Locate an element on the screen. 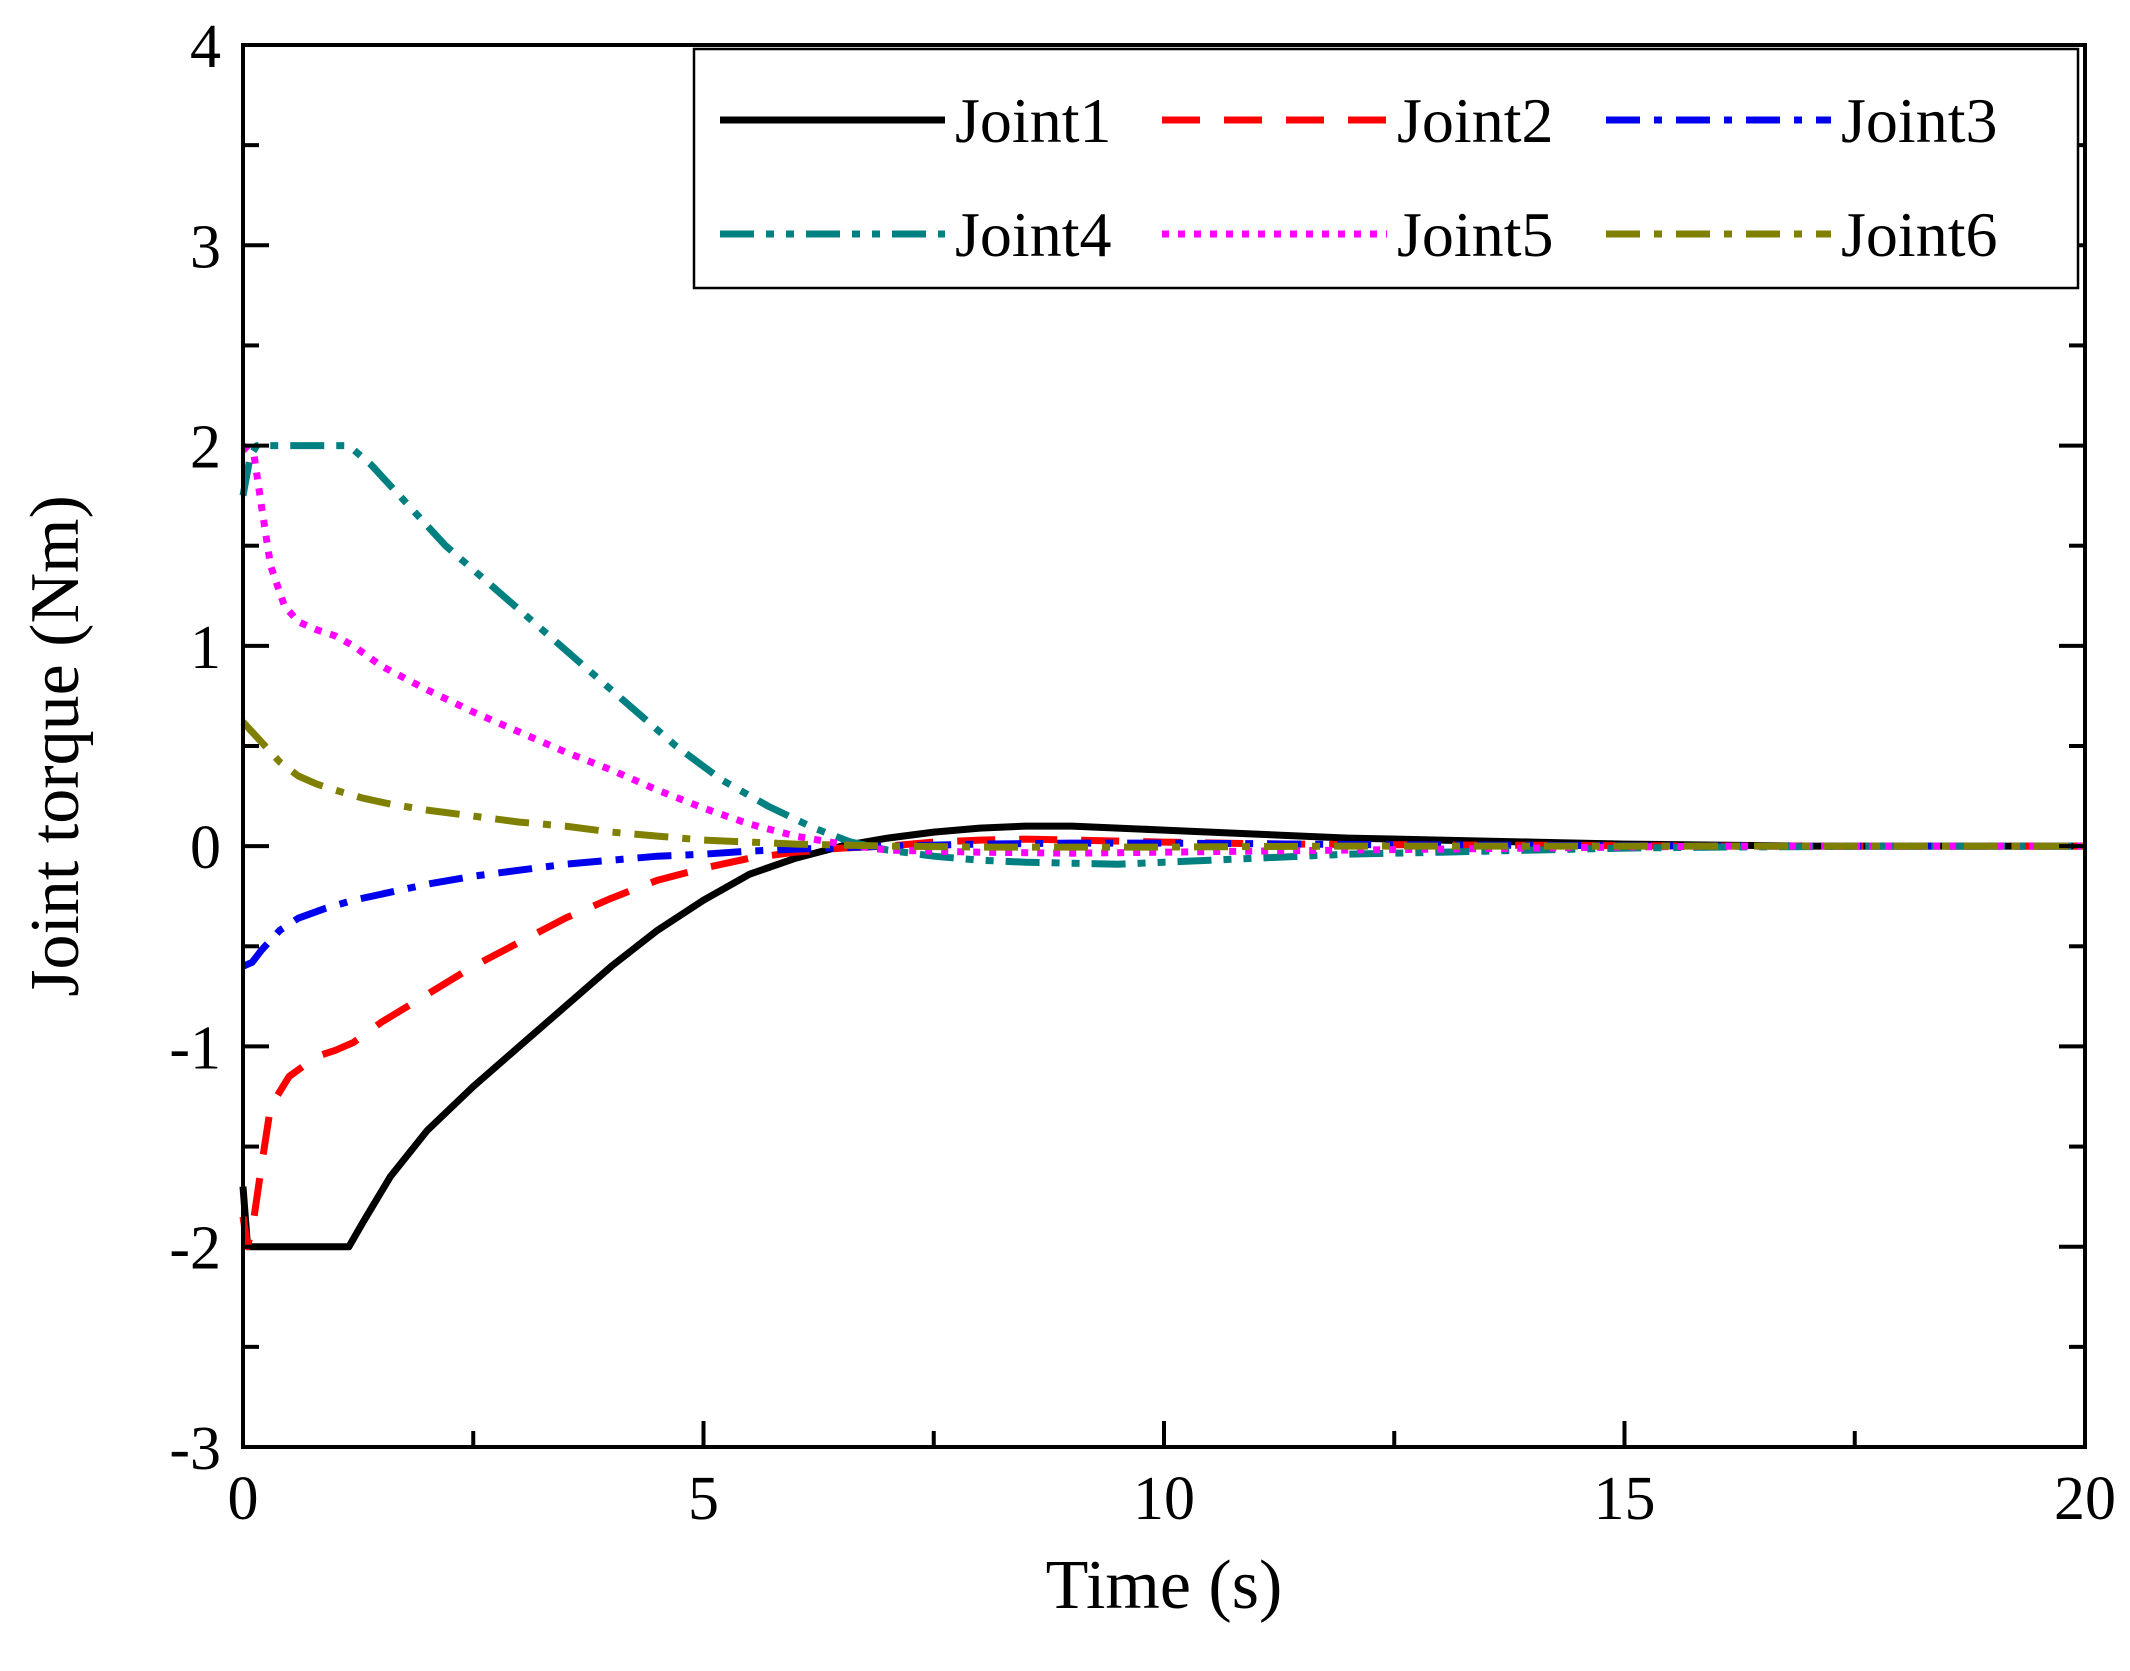  y-tick-label: -3 is located at coordinates (195, 1449).